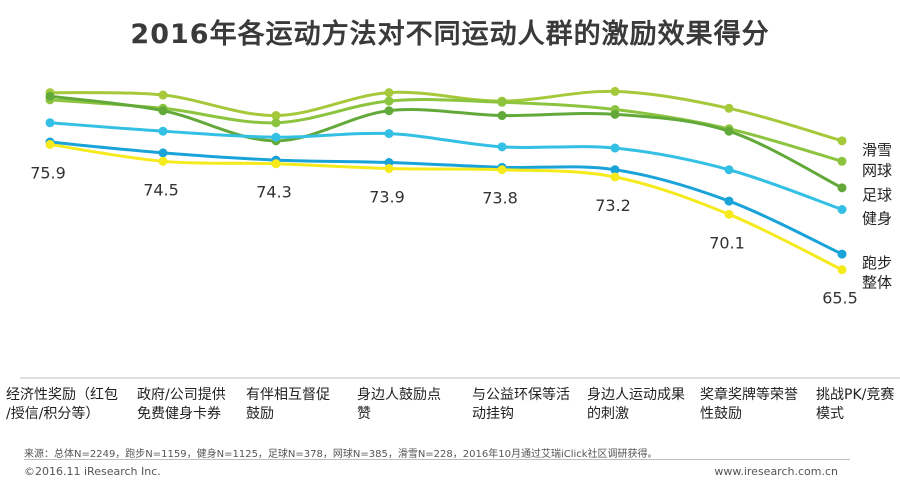 This screenshot has width=900, height=486. I want to click on legend-label-1: 网球, so click(877, 170).